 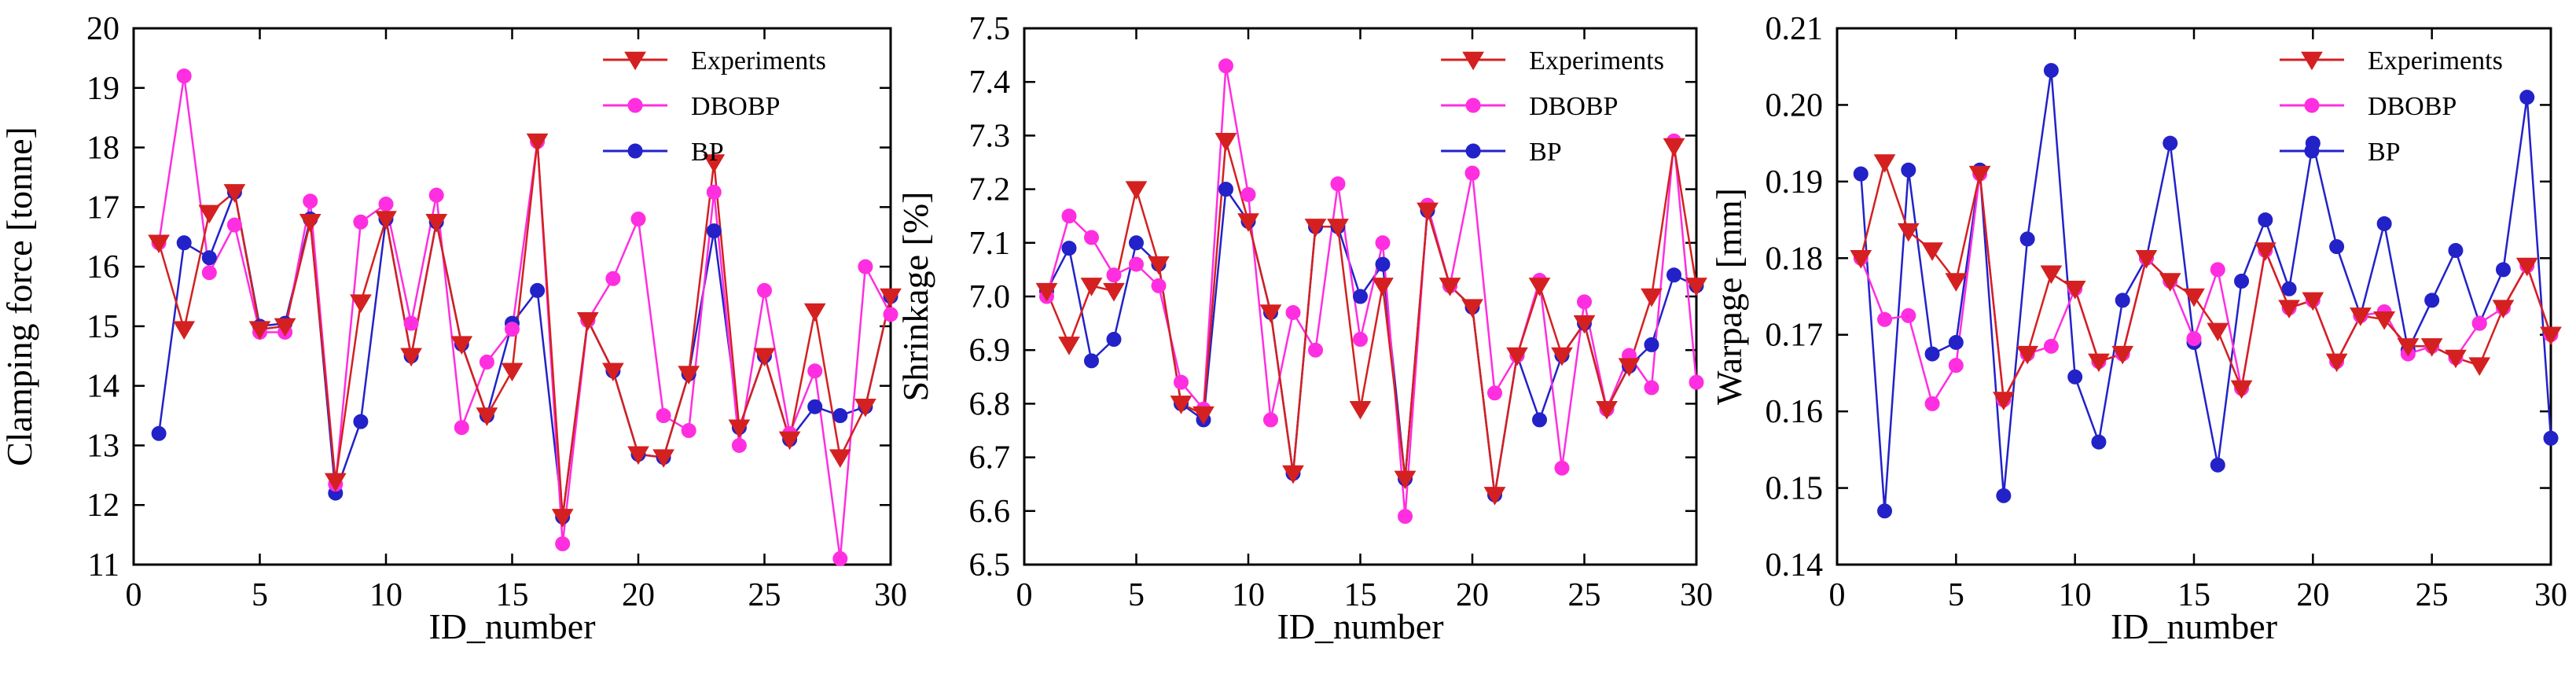 What do you see at coordinates (1596, 60) in the screenshot?
I see `legend-label-experiments: Experiments` at bounding box center [1596, 60].